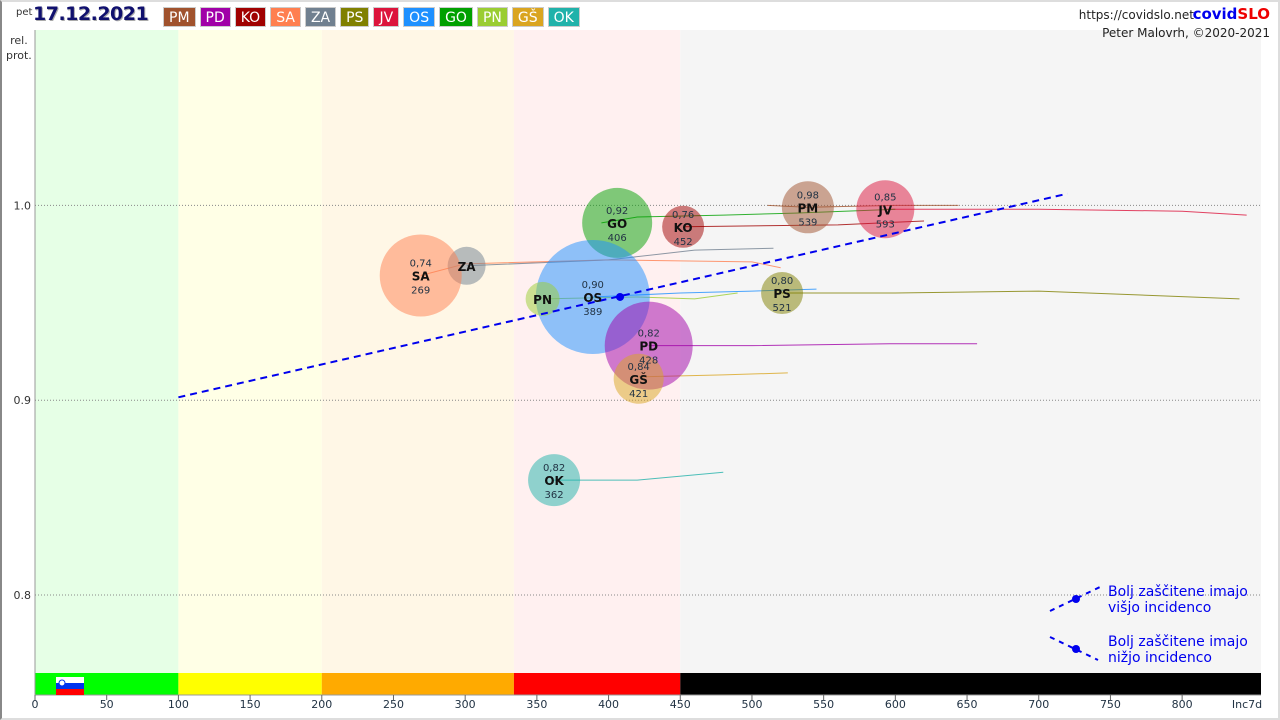 The image size is (1280, 720). Describe the element at coordinates (1136, 15) in the screenshot. I see `site-url: https://covidslo.net` at that location.